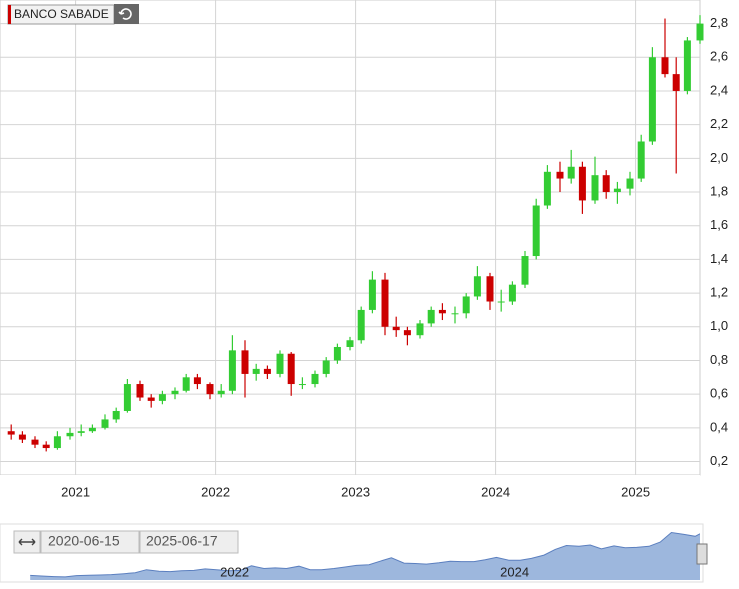  What do you see at coordinates (635, 491) in the screenshot?
I see `x-tick-label: 2025` at bounding box center [635, 491].